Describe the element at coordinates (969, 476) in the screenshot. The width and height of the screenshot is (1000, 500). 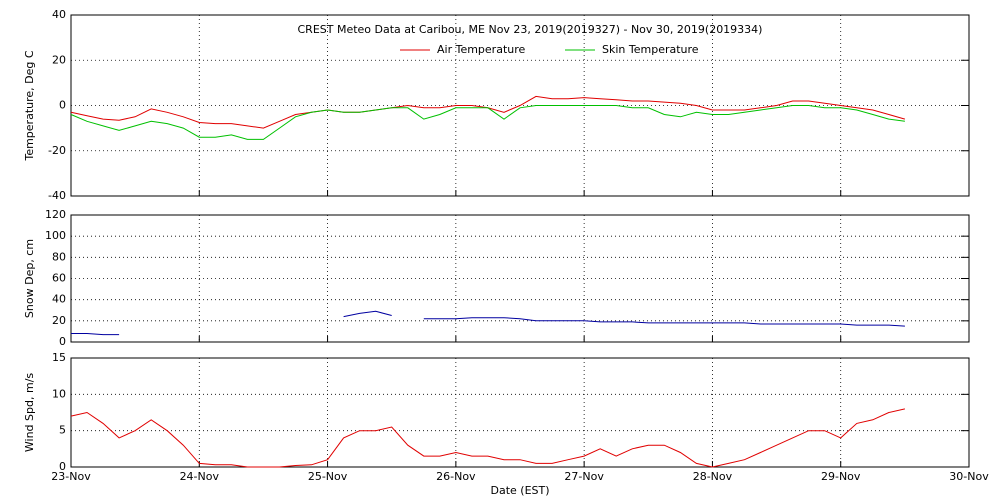
I see `x-tick-label: 30-Nov` at that location.